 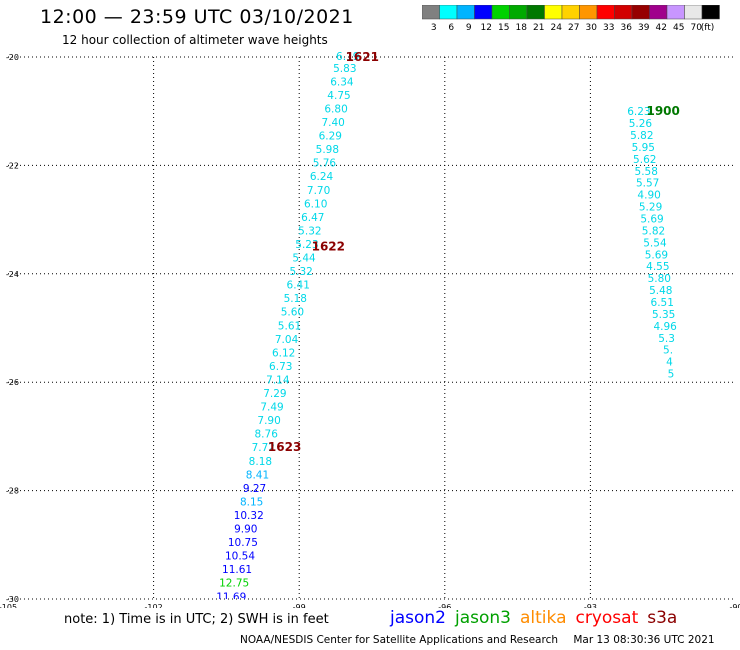 I want to click on x-tick-label: -99, so click(x=299, y=605).